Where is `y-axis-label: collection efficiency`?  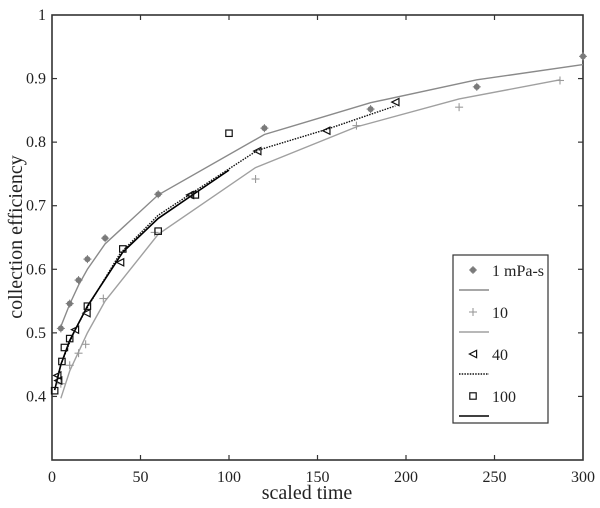
y-axis-label: collection efficiency is located at coordinates (16, 236).